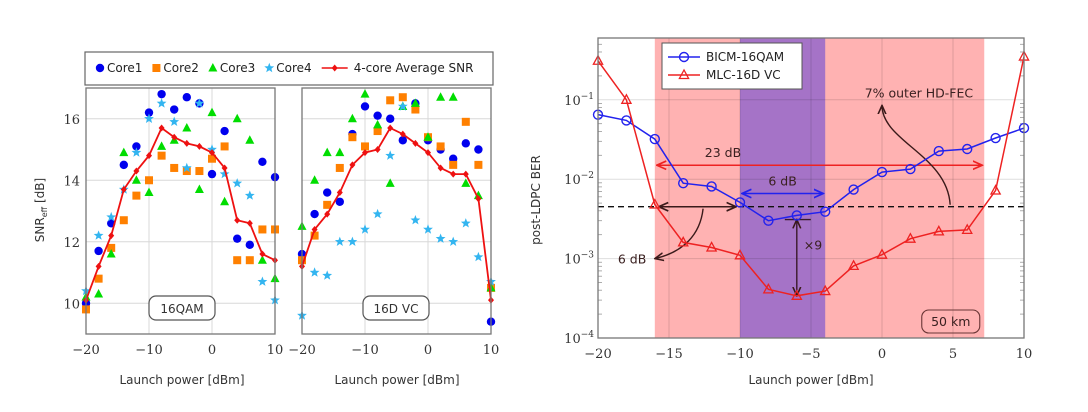  I want to click on series-core1, so click(396, 212).